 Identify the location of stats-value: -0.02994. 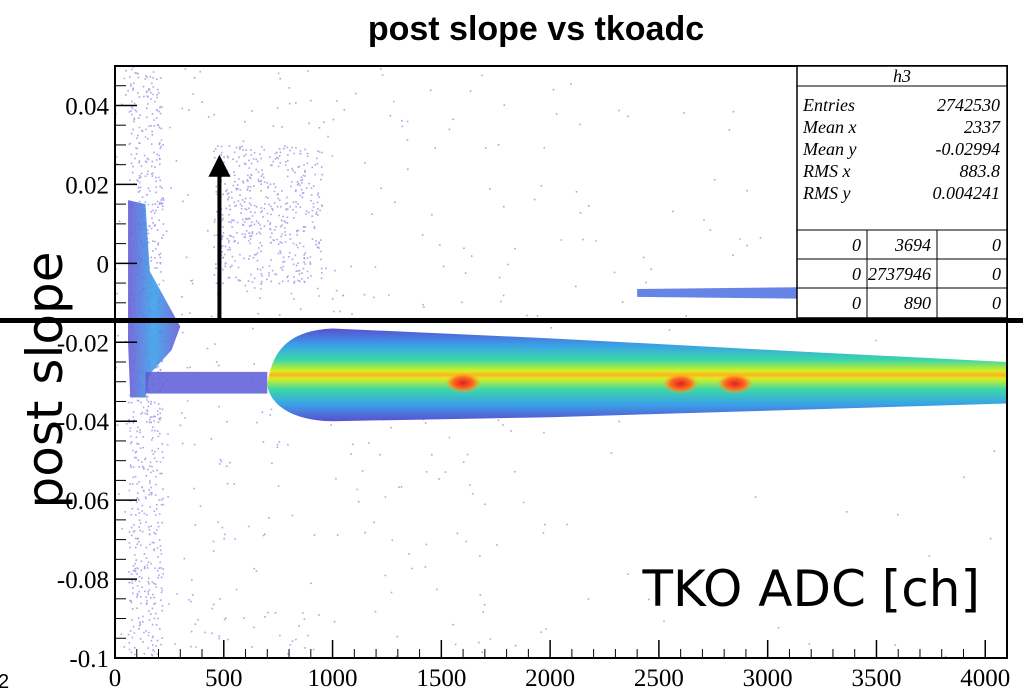
(968, 149).